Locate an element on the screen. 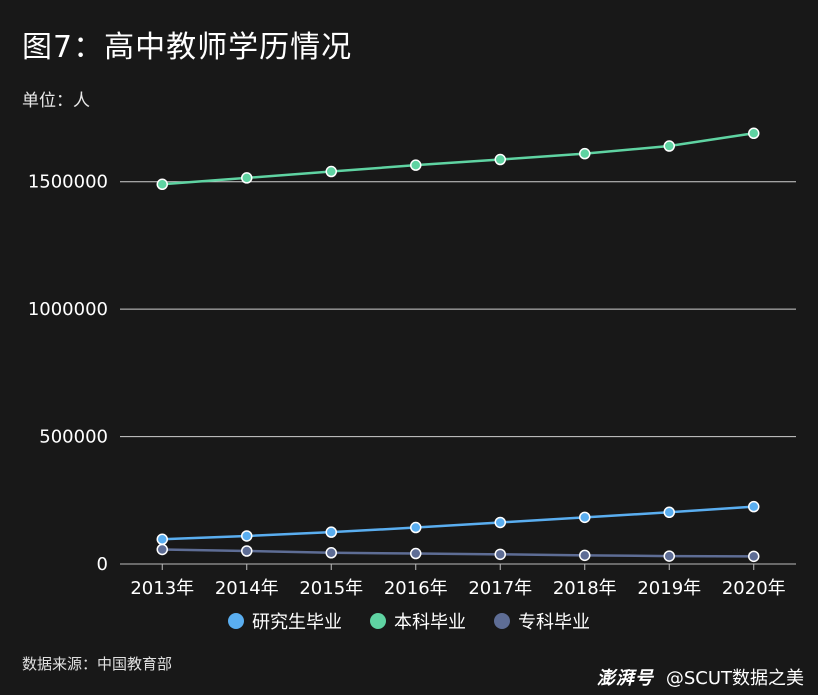 The image size is (818, 695). y-tick-label: 1000000 is located at coordinates (68, 309).